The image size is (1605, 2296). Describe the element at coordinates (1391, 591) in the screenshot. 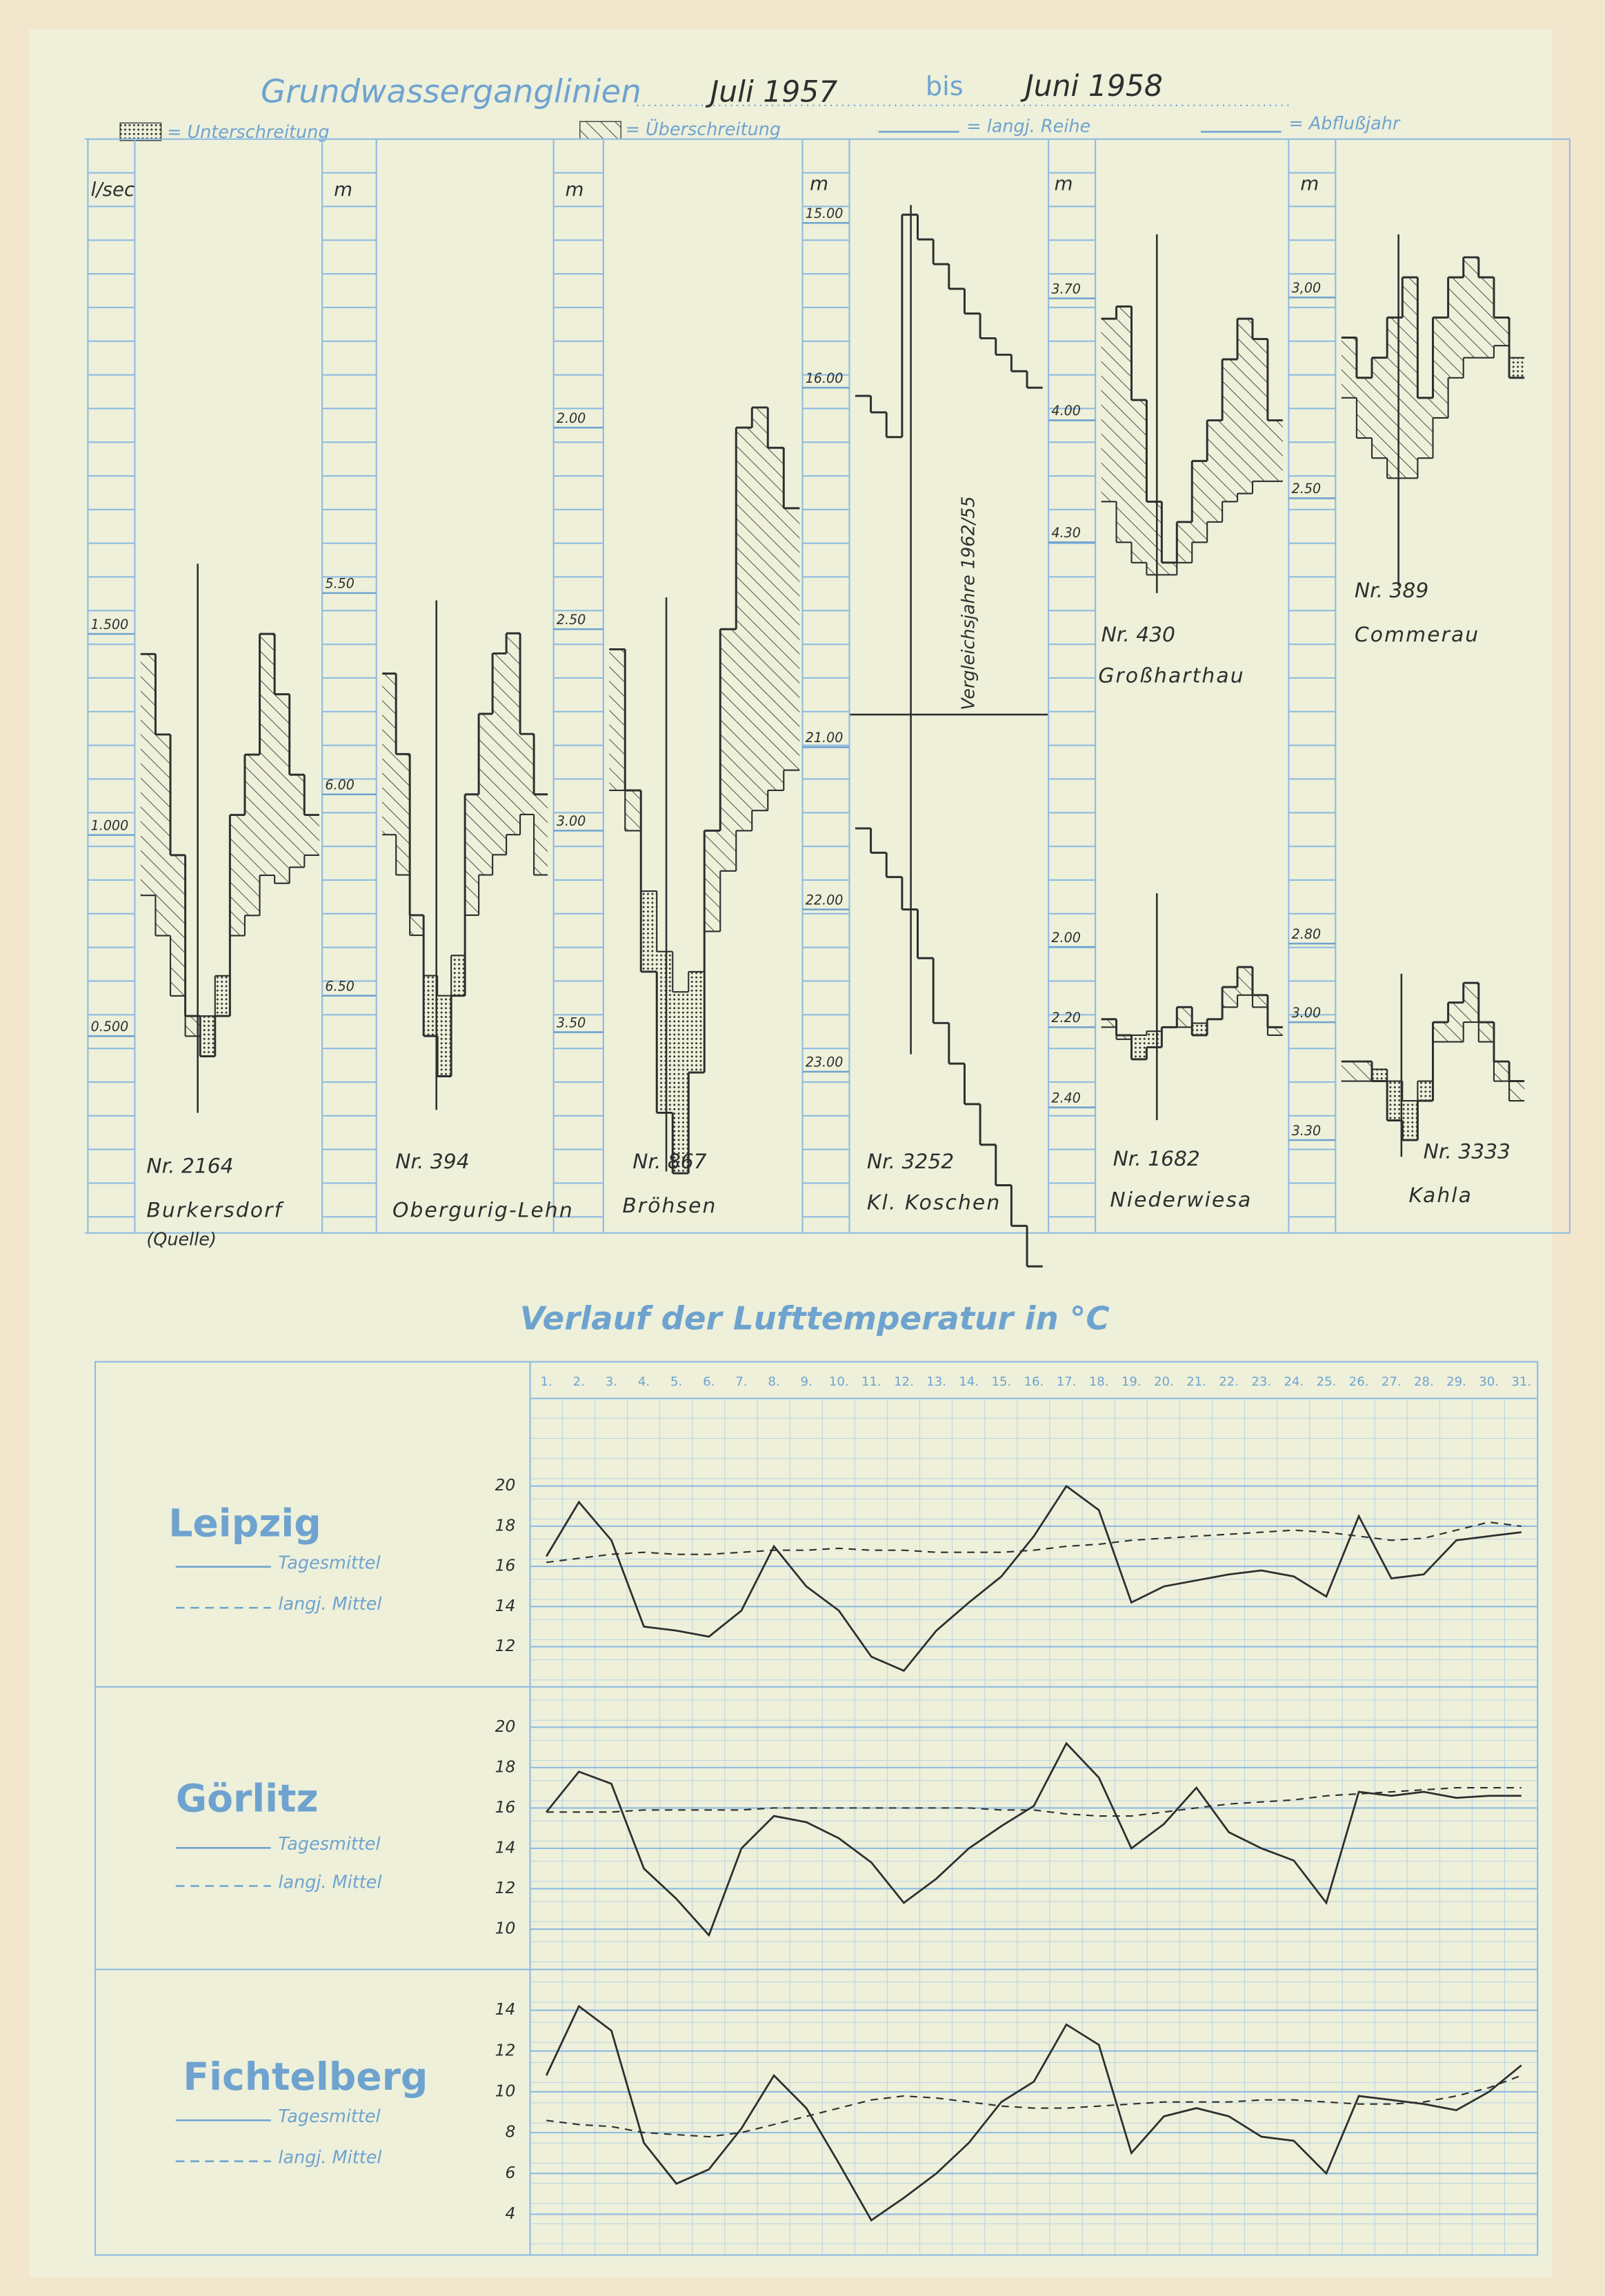

I see `station-no: Nr. 389` at that location.